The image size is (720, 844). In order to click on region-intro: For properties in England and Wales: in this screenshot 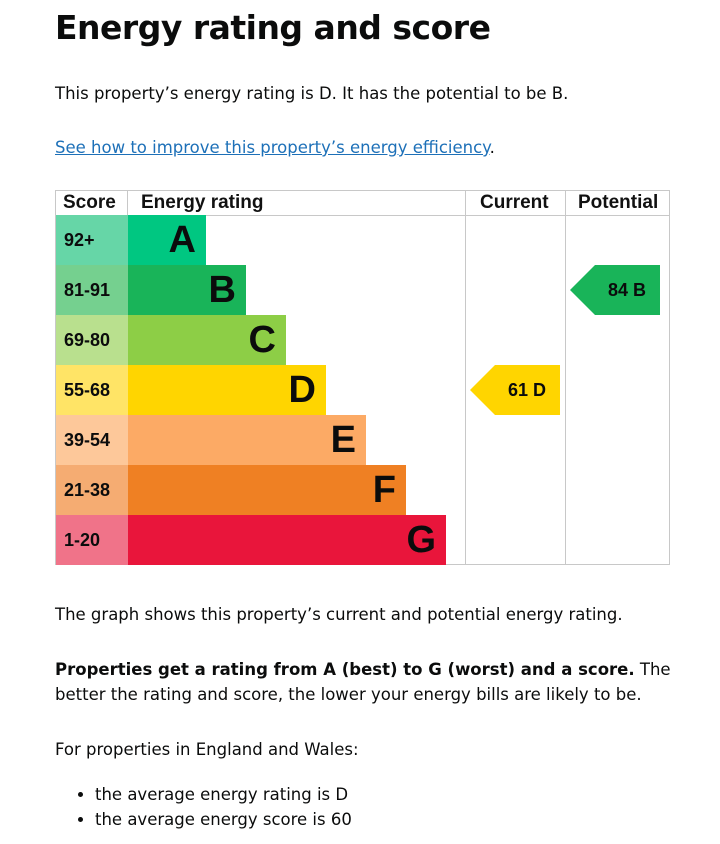, I will do `click(207, 749)`.